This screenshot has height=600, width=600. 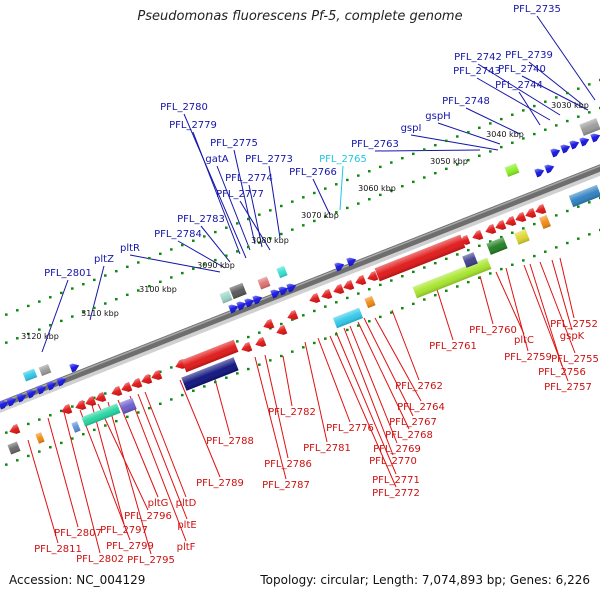 I want to click on reverse-label: PFL_2755, so click(x=575, y=359).